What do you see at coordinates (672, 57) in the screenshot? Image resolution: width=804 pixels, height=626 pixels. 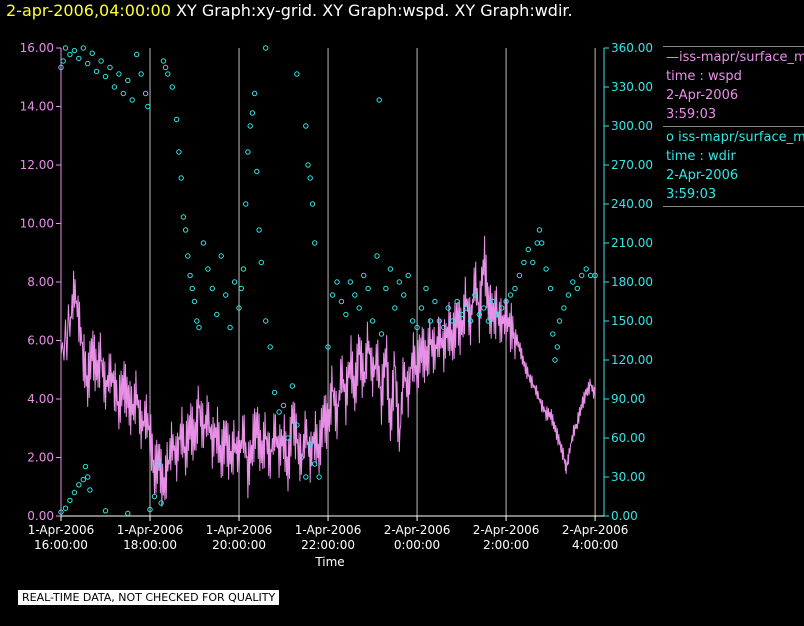 I see `legend-line-symbol: —` at bounding box center [672, 57].